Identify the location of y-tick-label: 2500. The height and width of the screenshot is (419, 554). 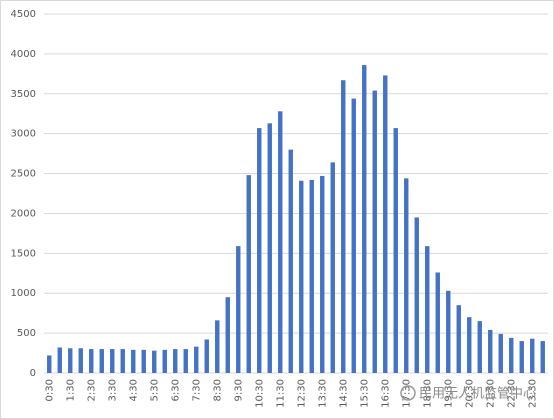
(23, 174).